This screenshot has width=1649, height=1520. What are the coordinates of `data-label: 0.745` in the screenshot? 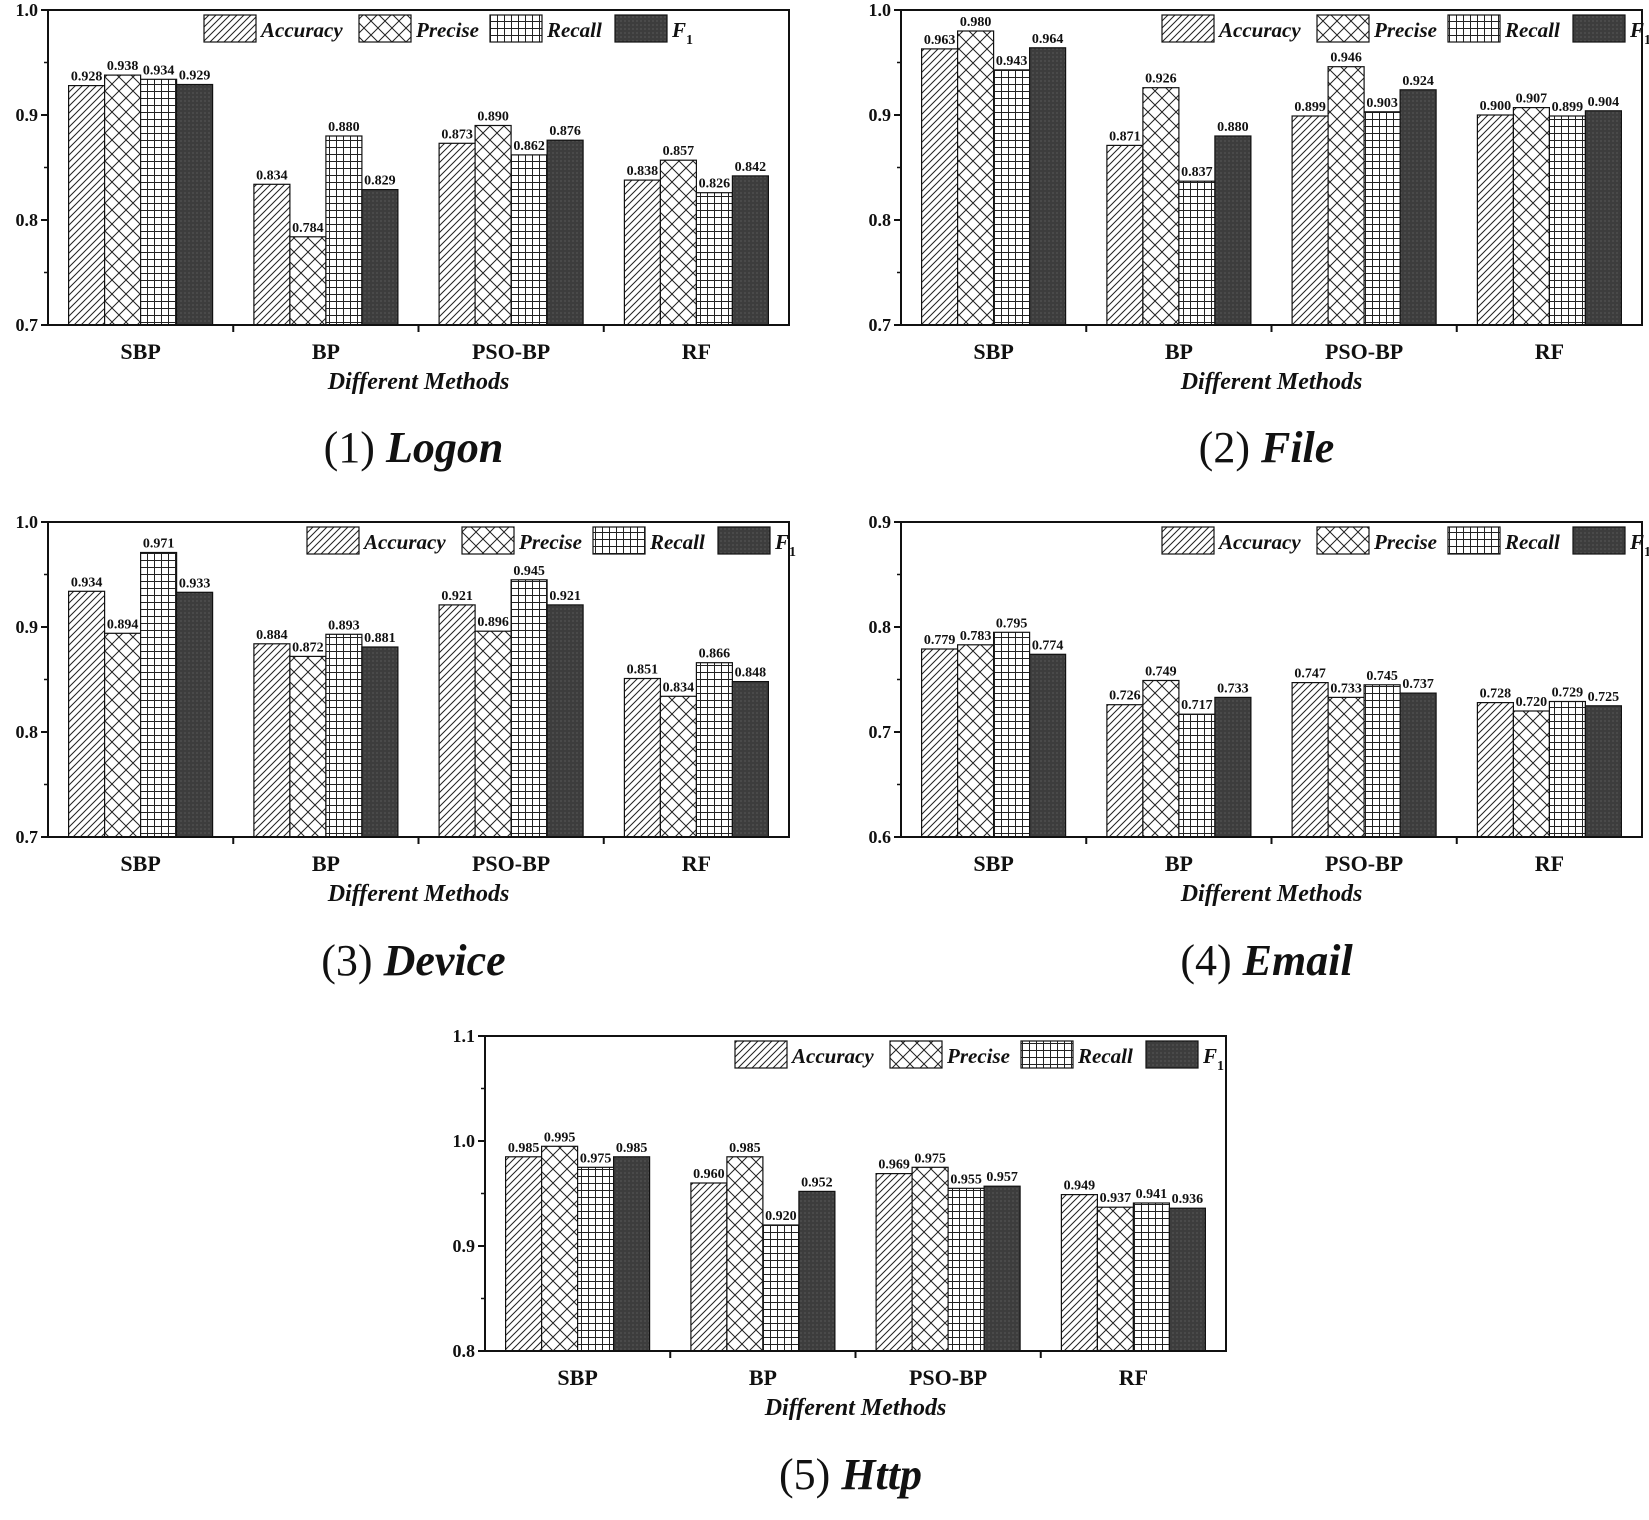 It's located at (1382, 676).